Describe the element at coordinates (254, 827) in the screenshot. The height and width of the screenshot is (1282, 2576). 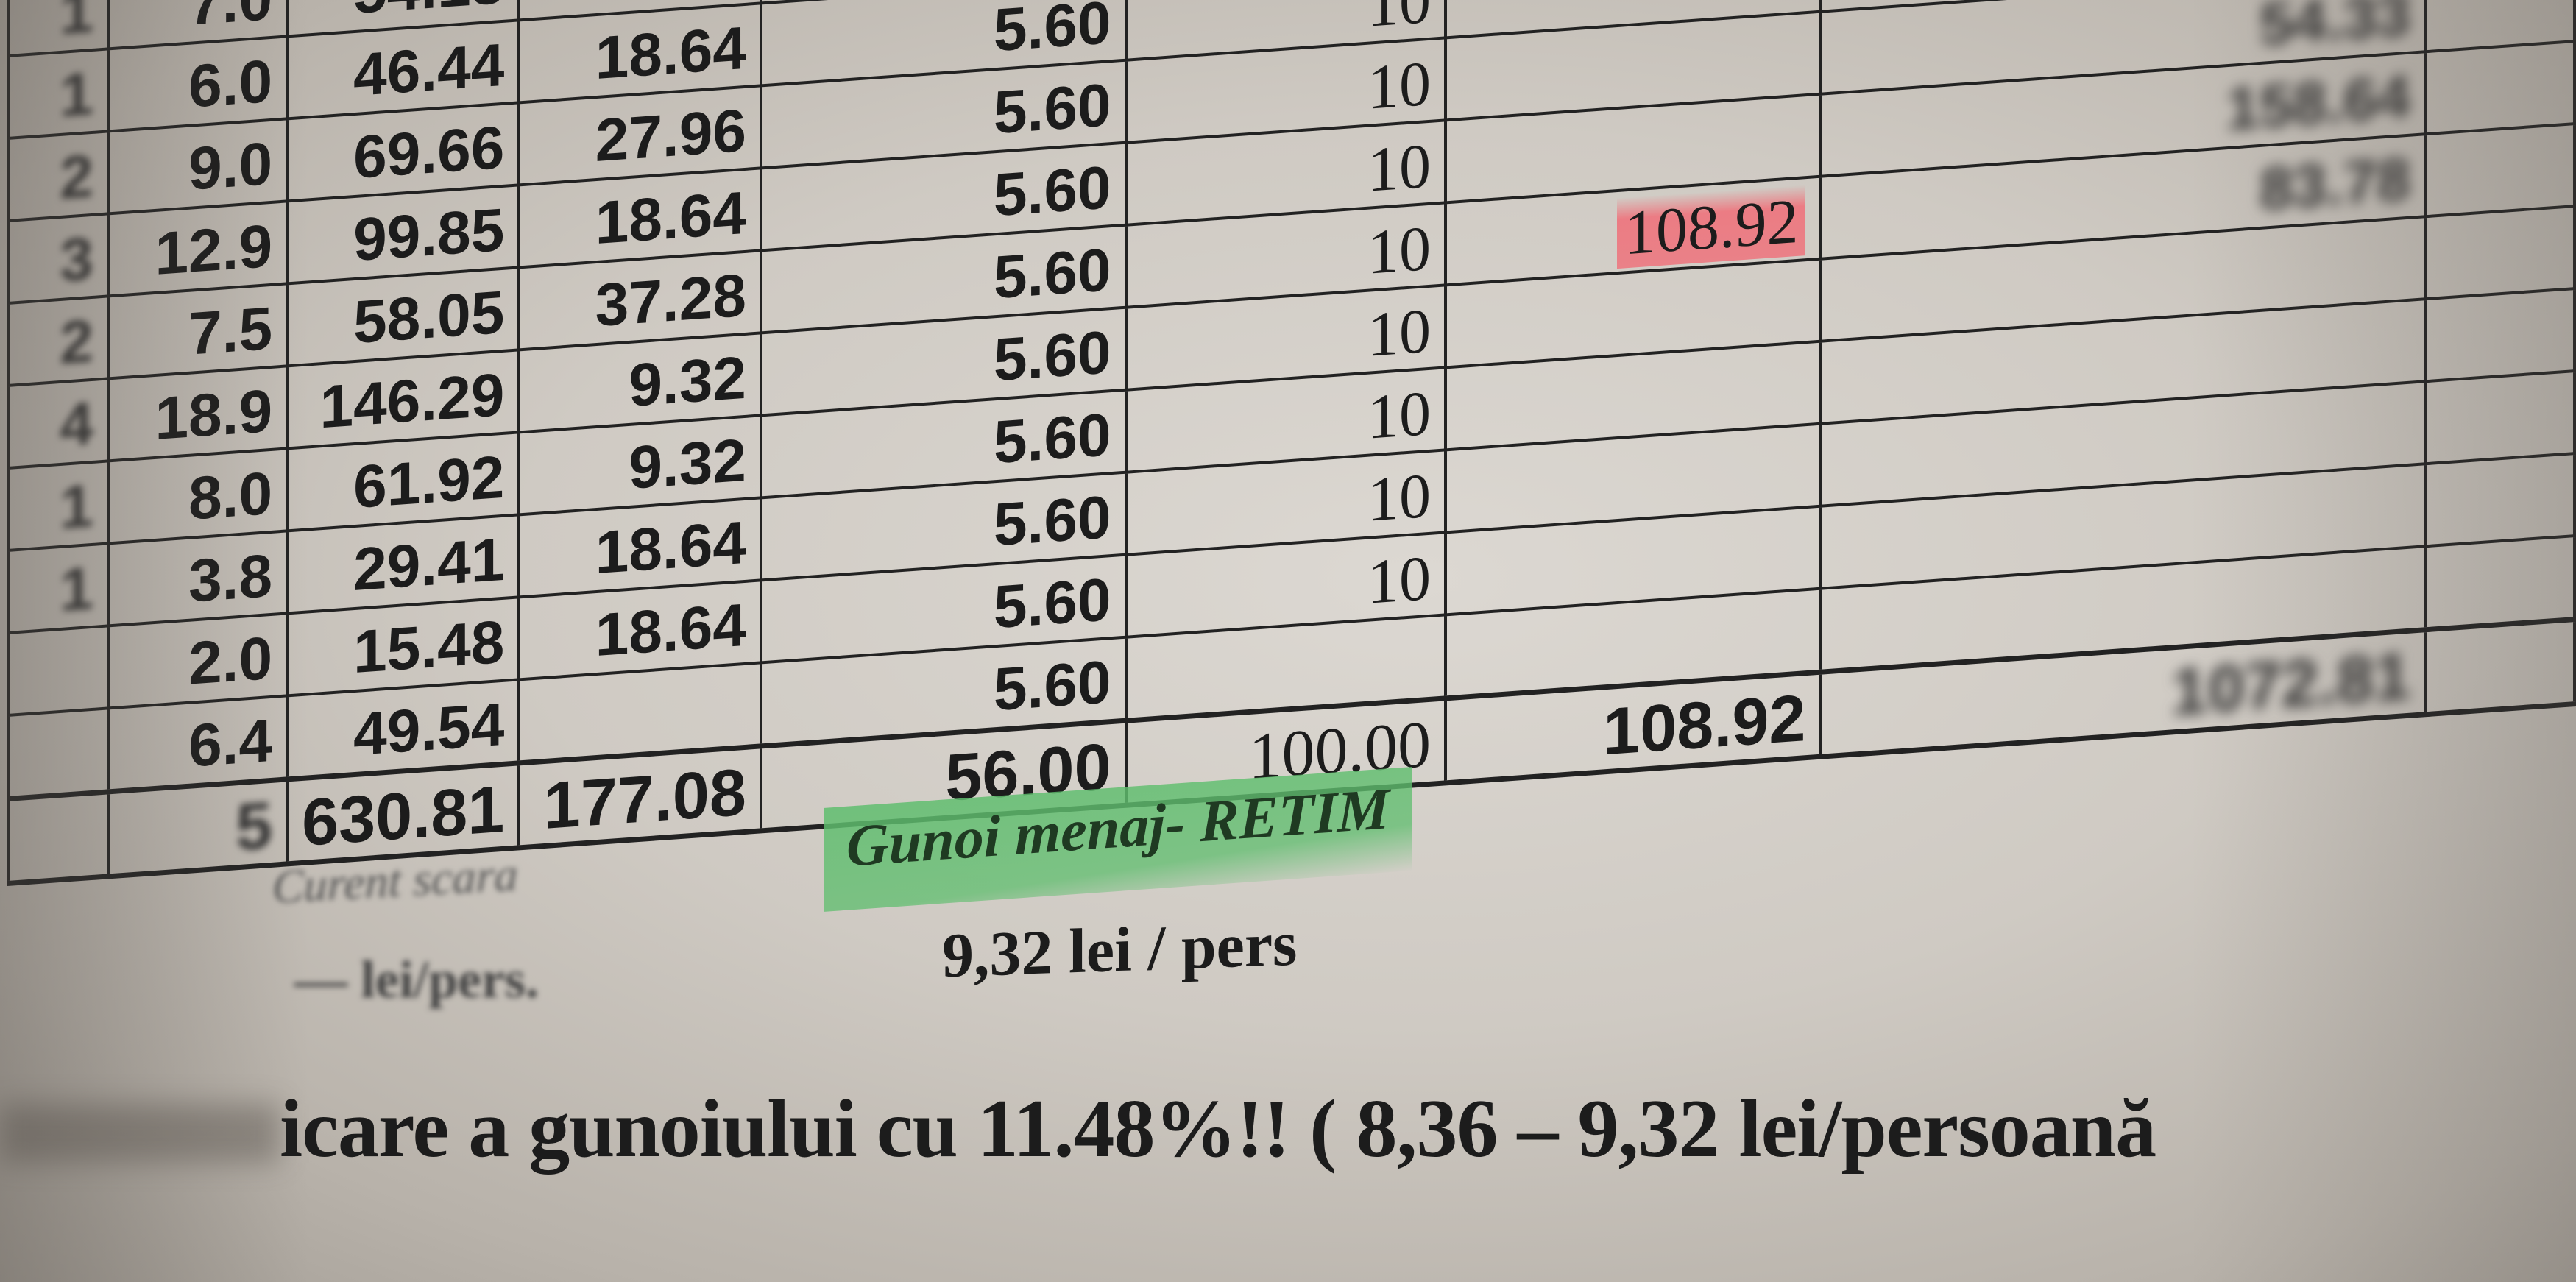
I see `cell-value: 5` at that location.